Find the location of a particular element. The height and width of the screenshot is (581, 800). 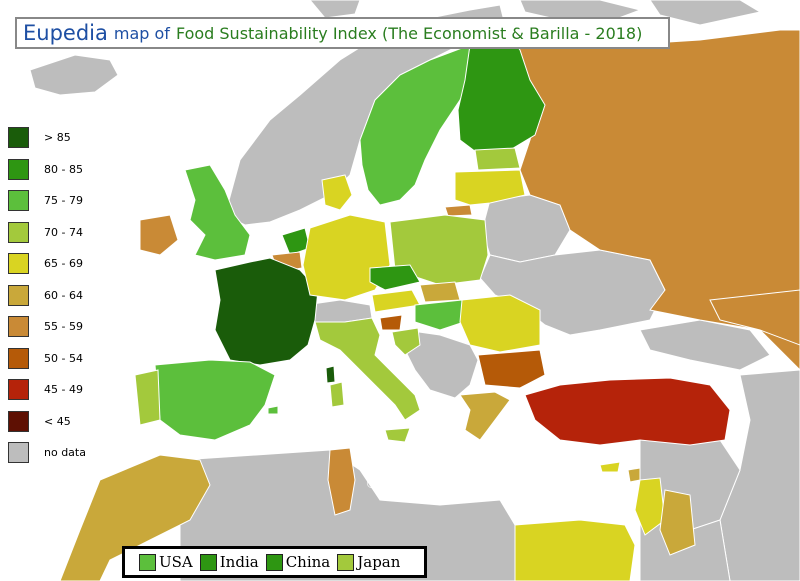

comparison-label: Japan is located at coordinates (379, 562).